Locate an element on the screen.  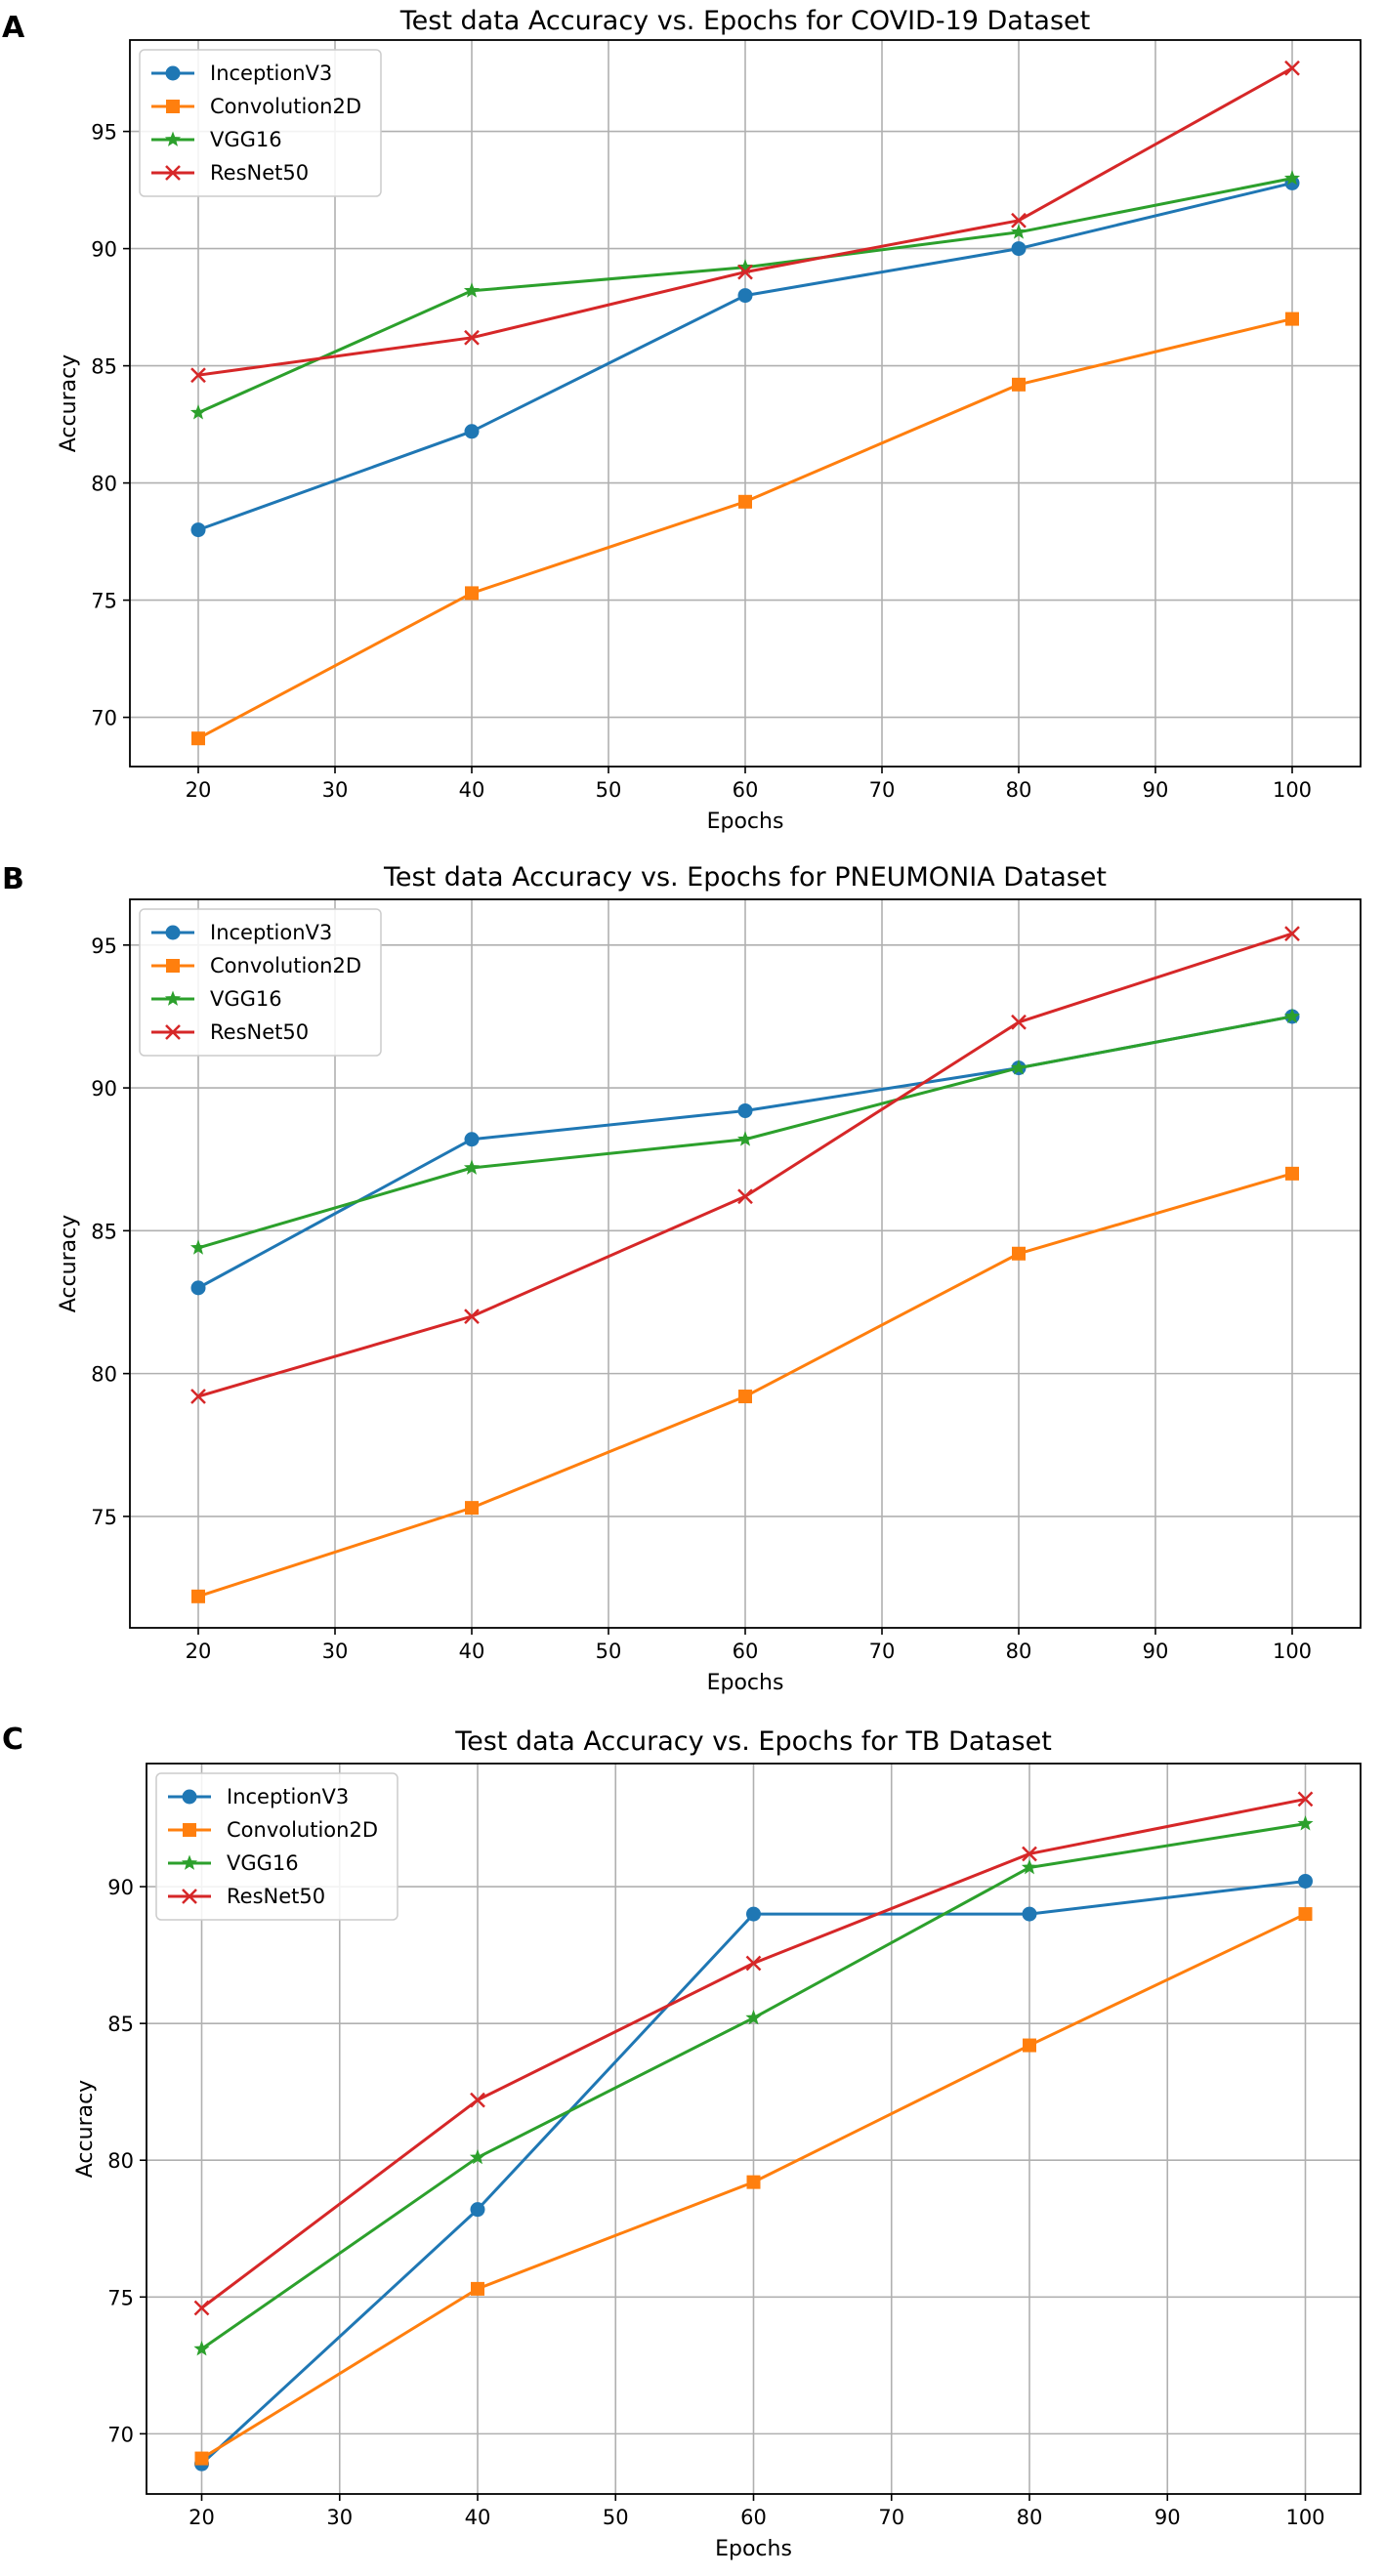
y-tick-label: 95 is located at coordinates (104, 946).